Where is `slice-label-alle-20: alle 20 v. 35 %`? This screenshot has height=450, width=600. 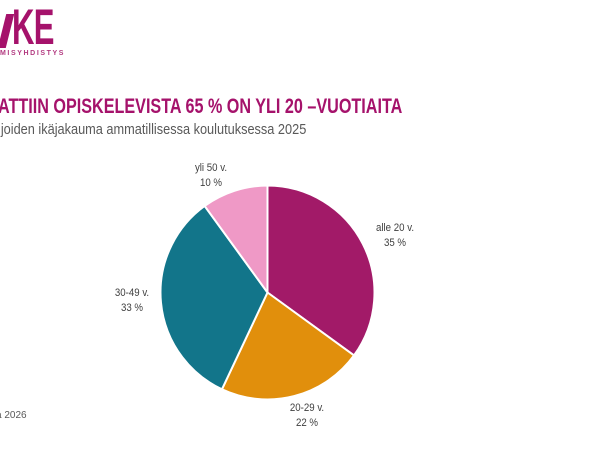
slice-label-alle-20: alle 20 v. 35 % is located at coordinates (395, 236).